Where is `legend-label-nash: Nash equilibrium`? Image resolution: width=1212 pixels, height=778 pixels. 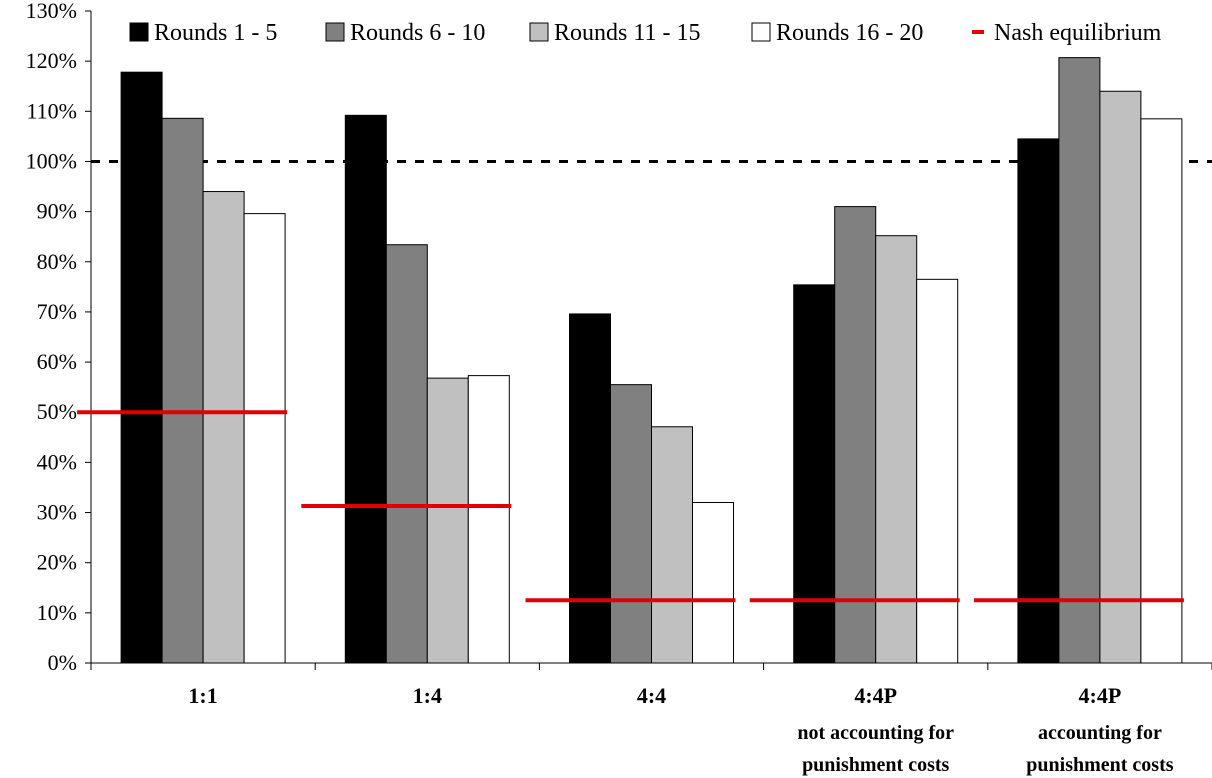
legend-label-nash: Nash equilibrium is located at coordinates (1078, 33).